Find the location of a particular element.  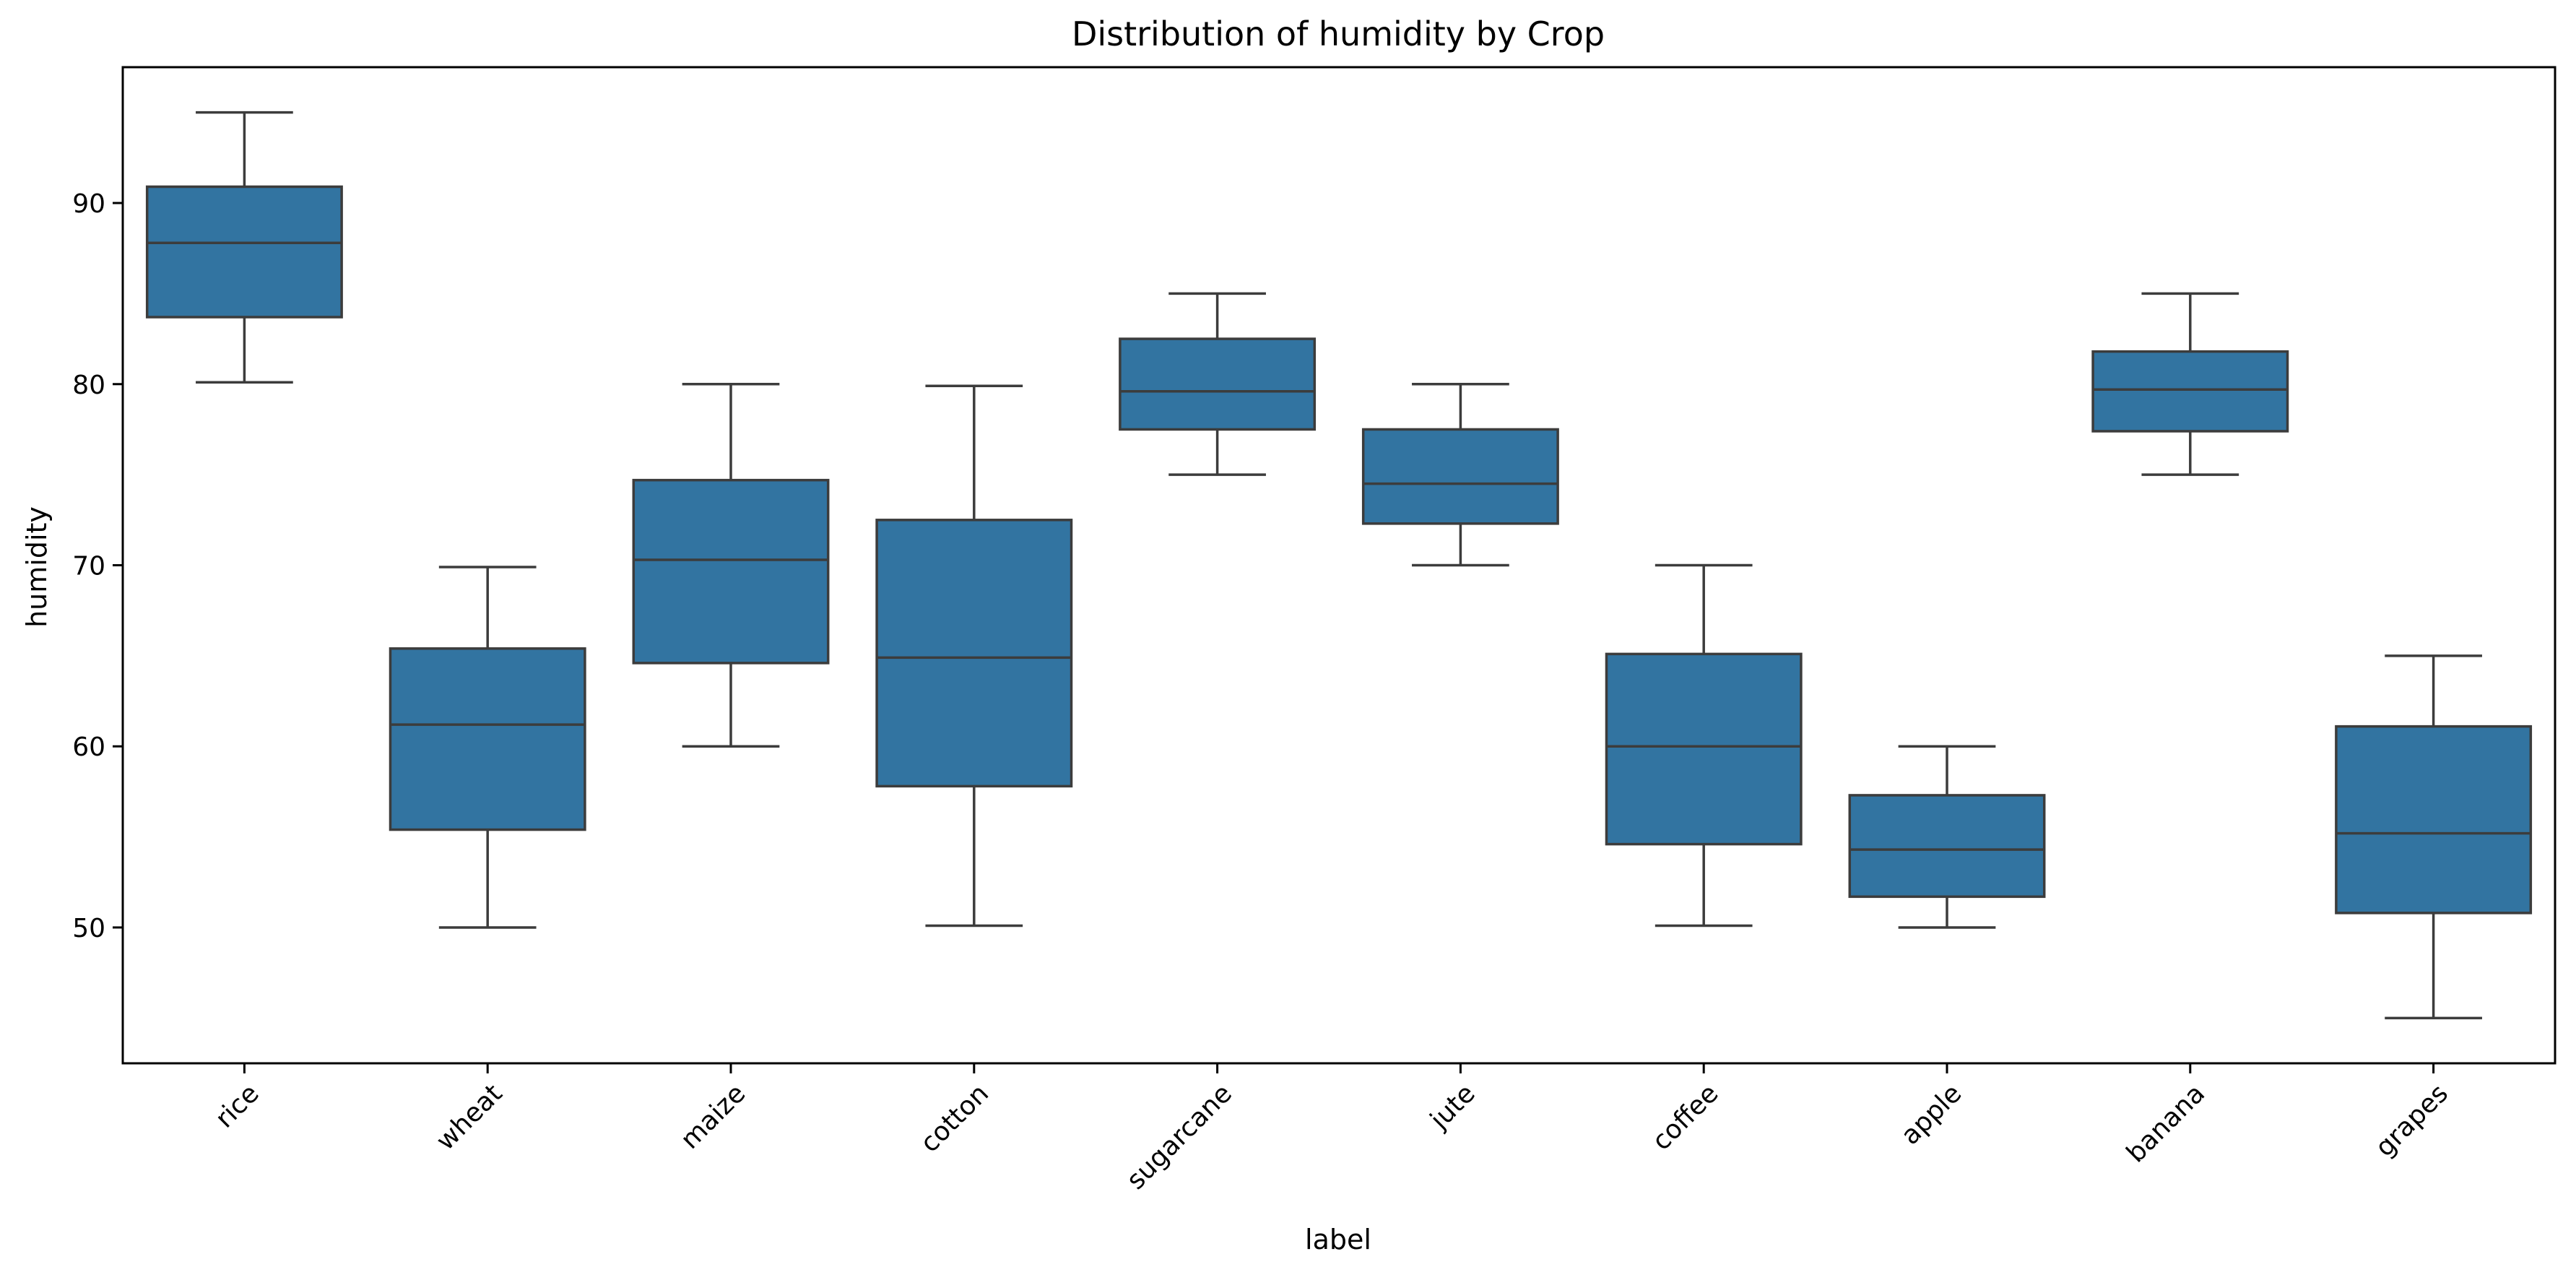

y-tick-label-80: 80 is located at coordinates (88, 385).